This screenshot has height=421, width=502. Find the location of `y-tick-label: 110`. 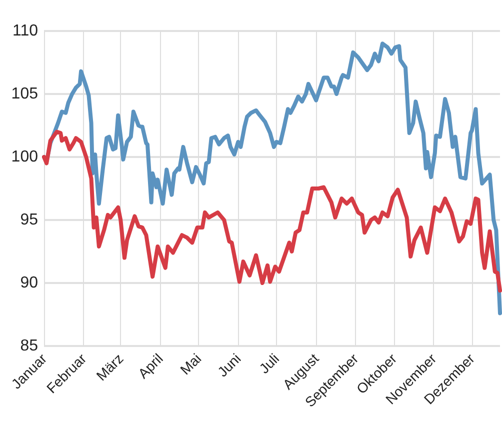

y-tick-label: 110 is located at coordinates (25, 31).